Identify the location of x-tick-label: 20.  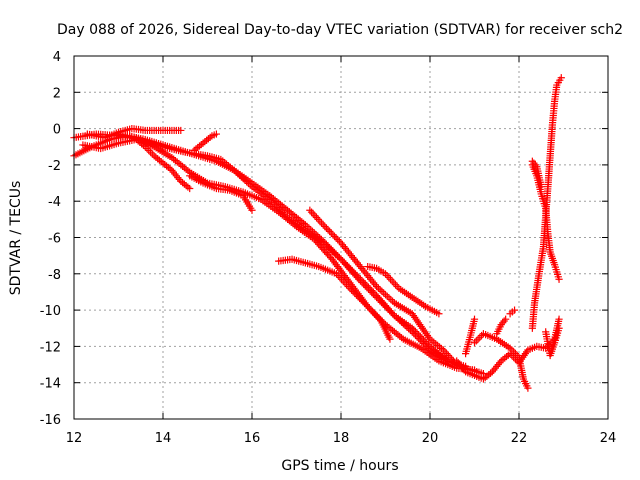
(430, 438).